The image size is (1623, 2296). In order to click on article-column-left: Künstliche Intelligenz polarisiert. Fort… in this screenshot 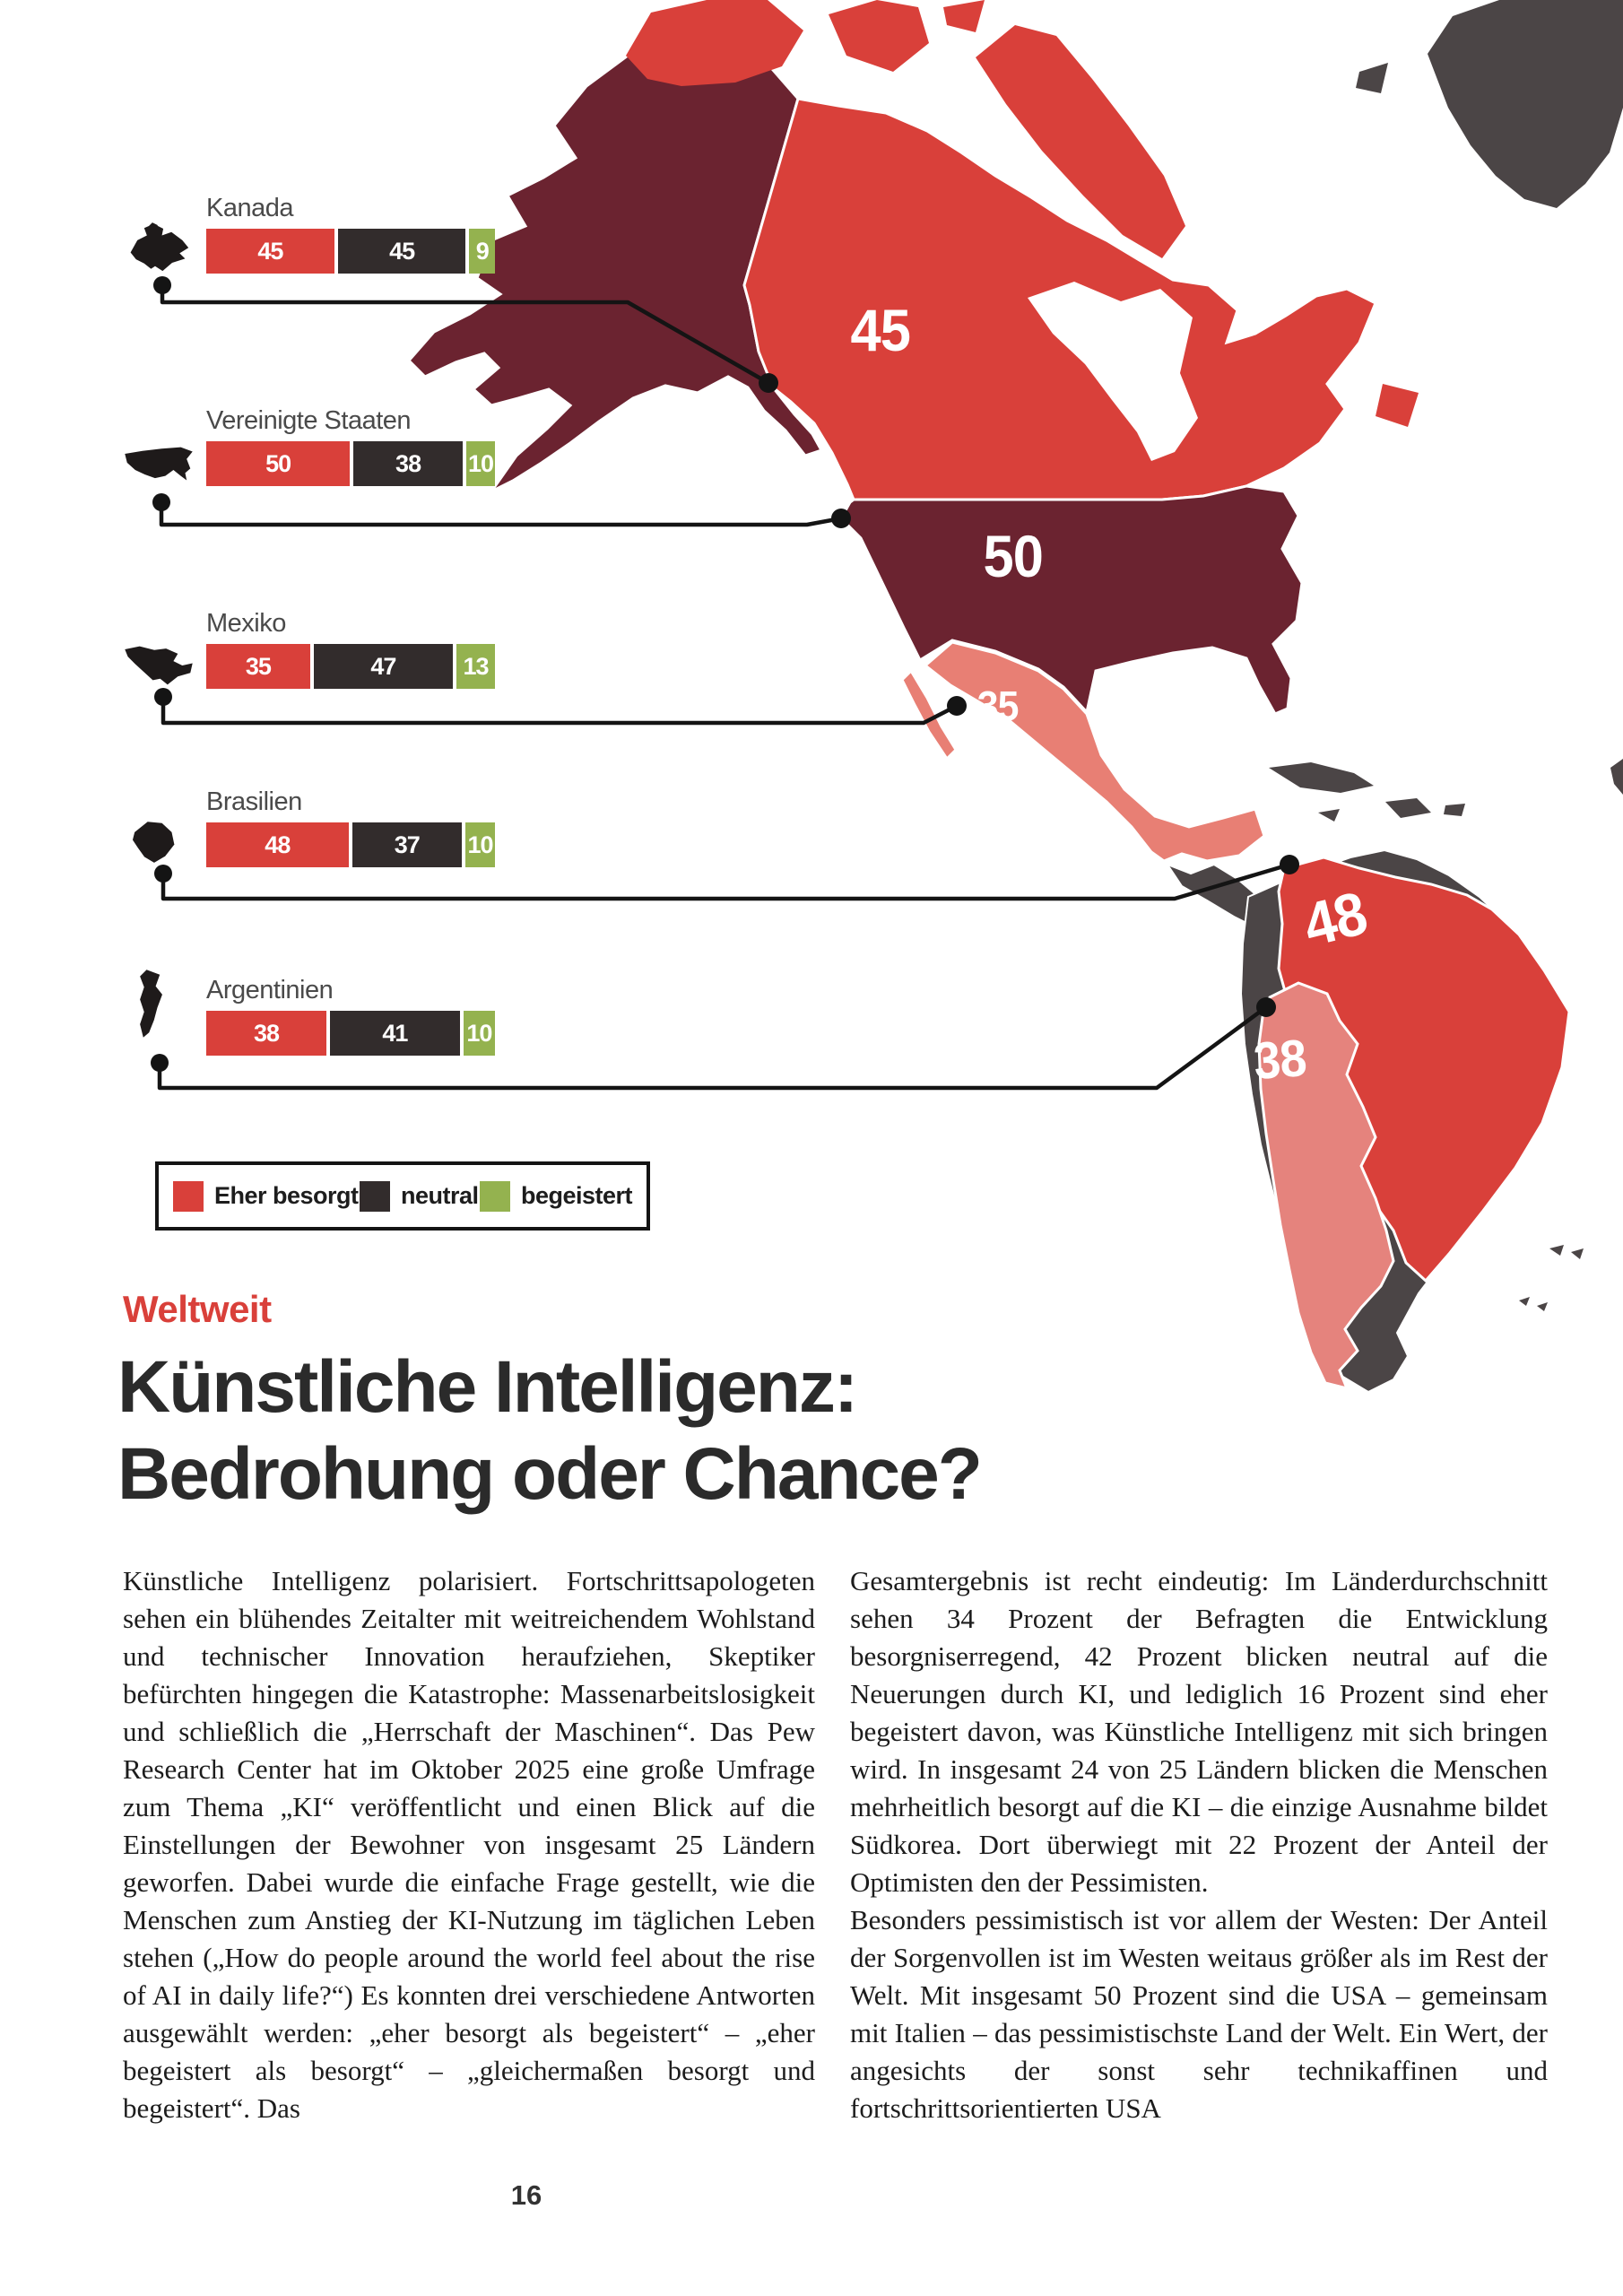, I will do `click(469, 1844)`.